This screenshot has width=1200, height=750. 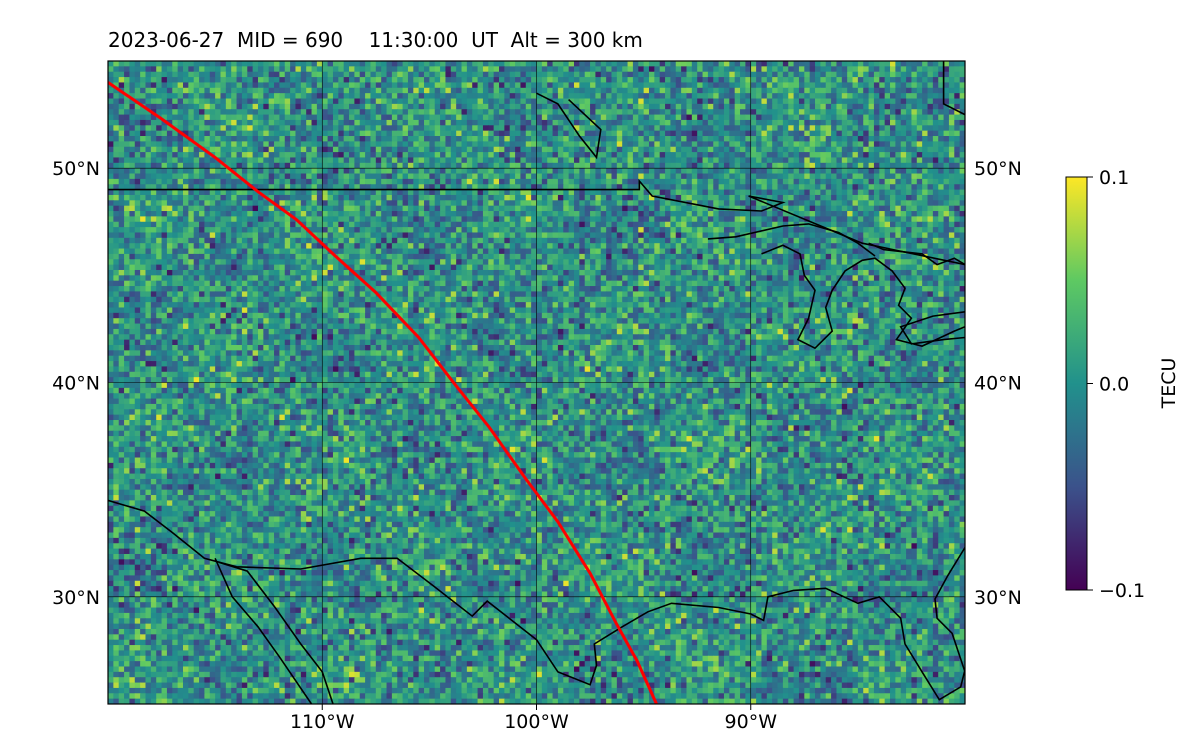 What do you see at coordinates (76, 169) in the screenshot?
I see `y-tick-label-left: 50°N` at bounding box center [76, 169].